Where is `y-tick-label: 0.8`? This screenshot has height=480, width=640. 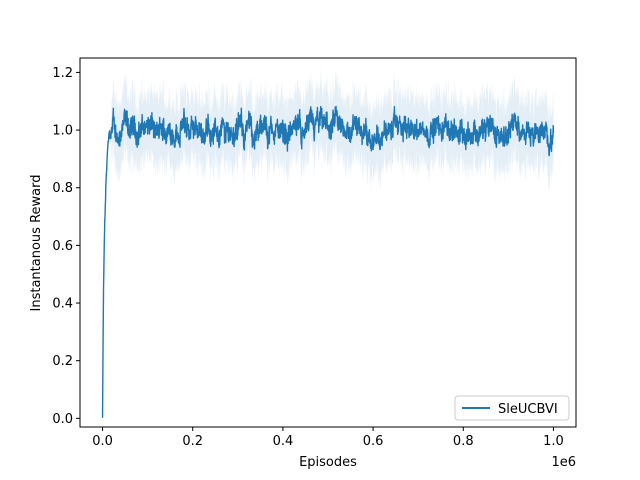
y-tick-label: 0.8 is located at coordinates (62, 188).